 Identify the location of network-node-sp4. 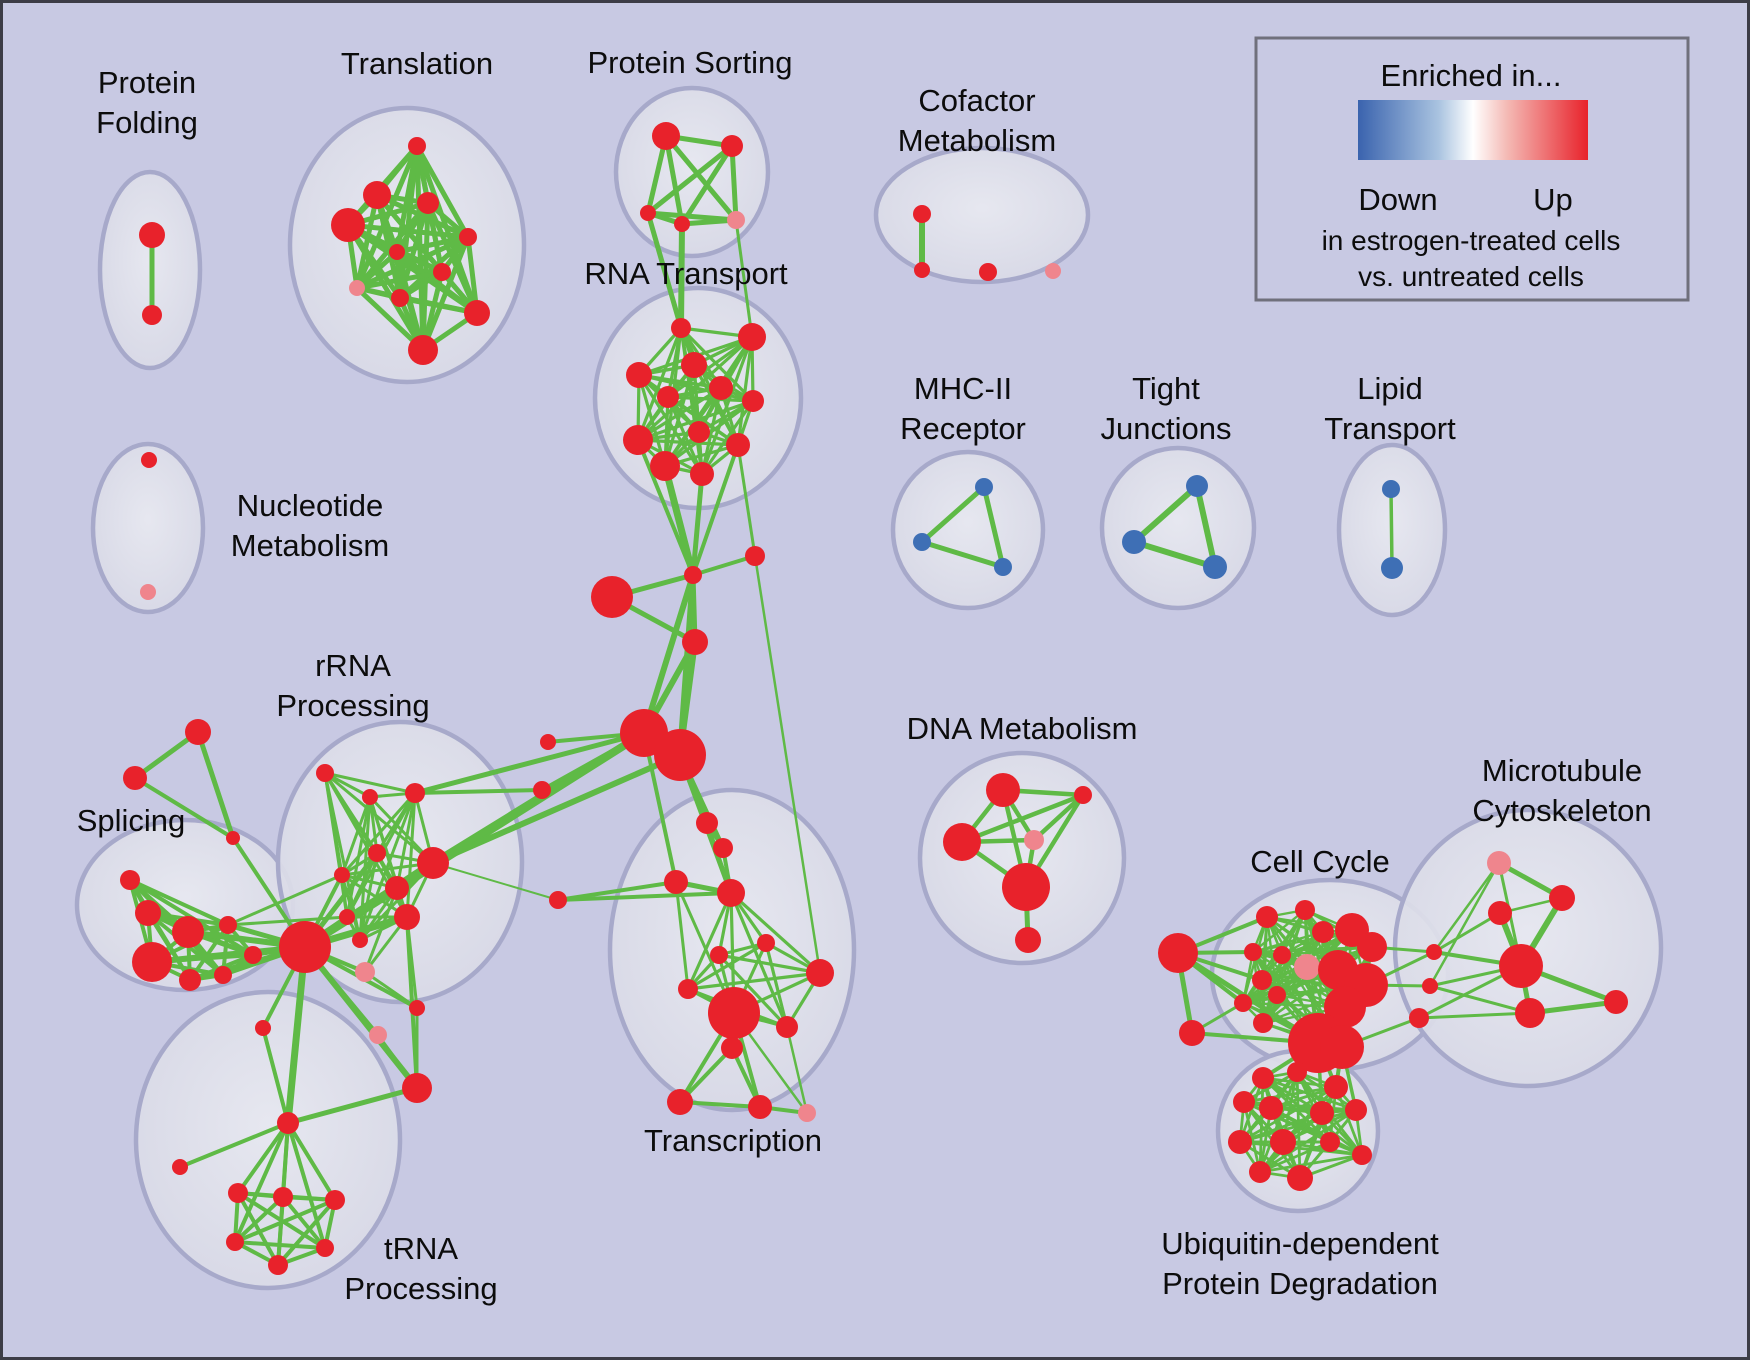
(152, 962).